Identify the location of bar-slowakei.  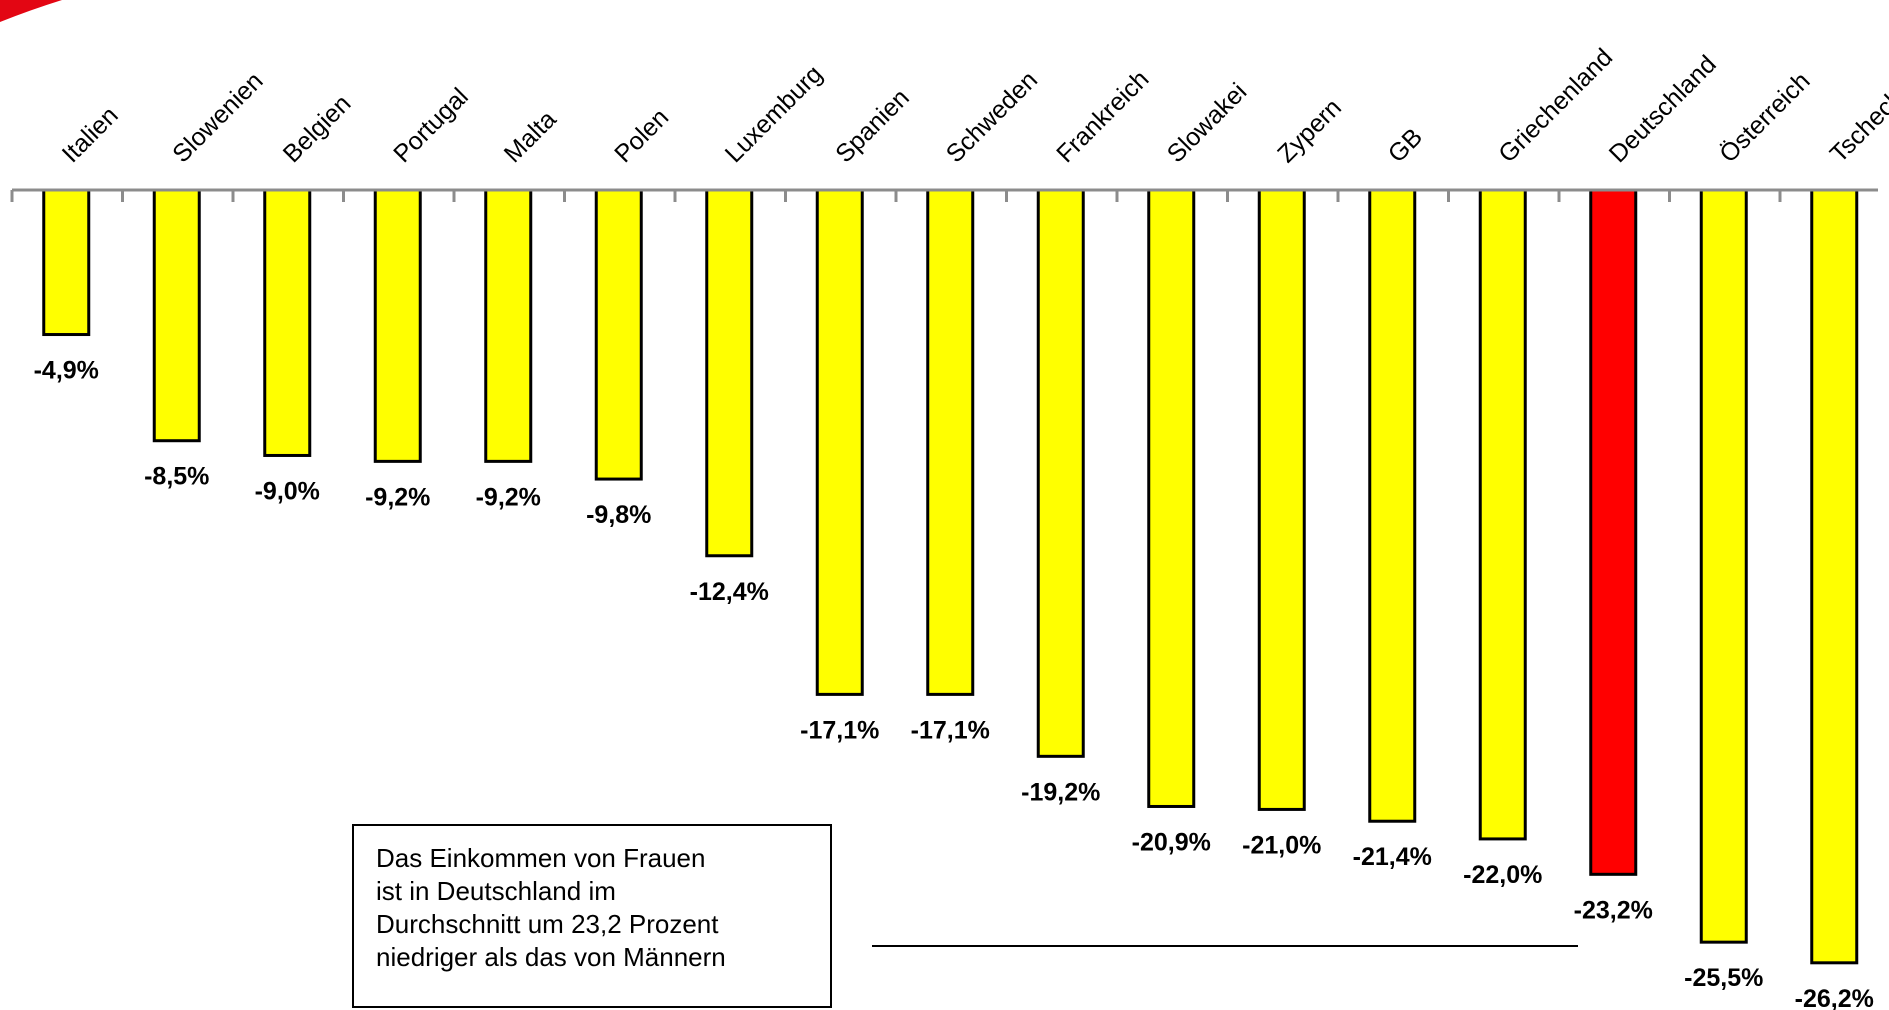
(1171, 498).